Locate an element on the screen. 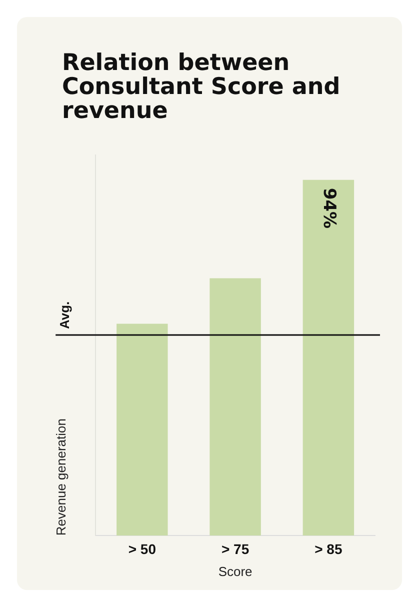 The height and width of the screenshot is (607, 416). x-tick-label: > 85 is located at coordinates (328, 548).